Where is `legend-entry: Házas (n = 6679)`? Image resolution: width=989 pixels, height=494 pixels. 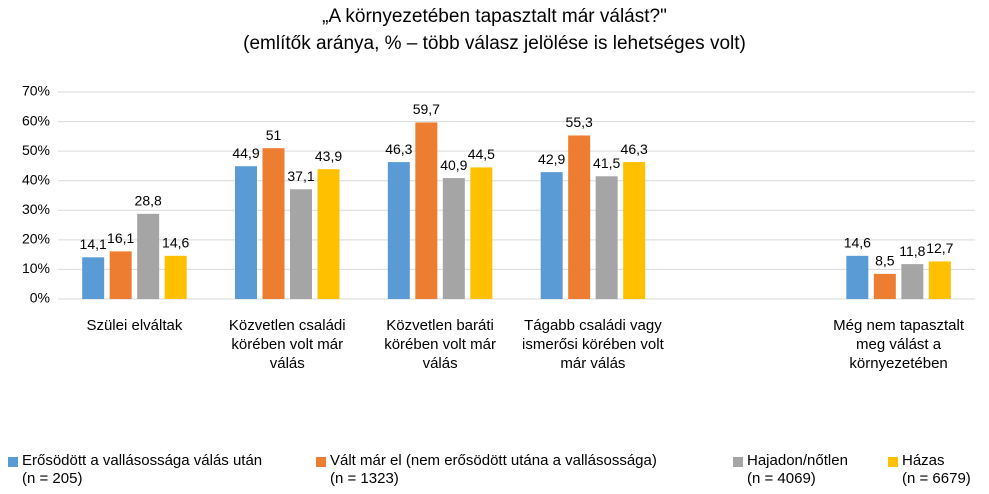
legend-entry: Házas (n = 6679) is located at coordinates (929, 470).